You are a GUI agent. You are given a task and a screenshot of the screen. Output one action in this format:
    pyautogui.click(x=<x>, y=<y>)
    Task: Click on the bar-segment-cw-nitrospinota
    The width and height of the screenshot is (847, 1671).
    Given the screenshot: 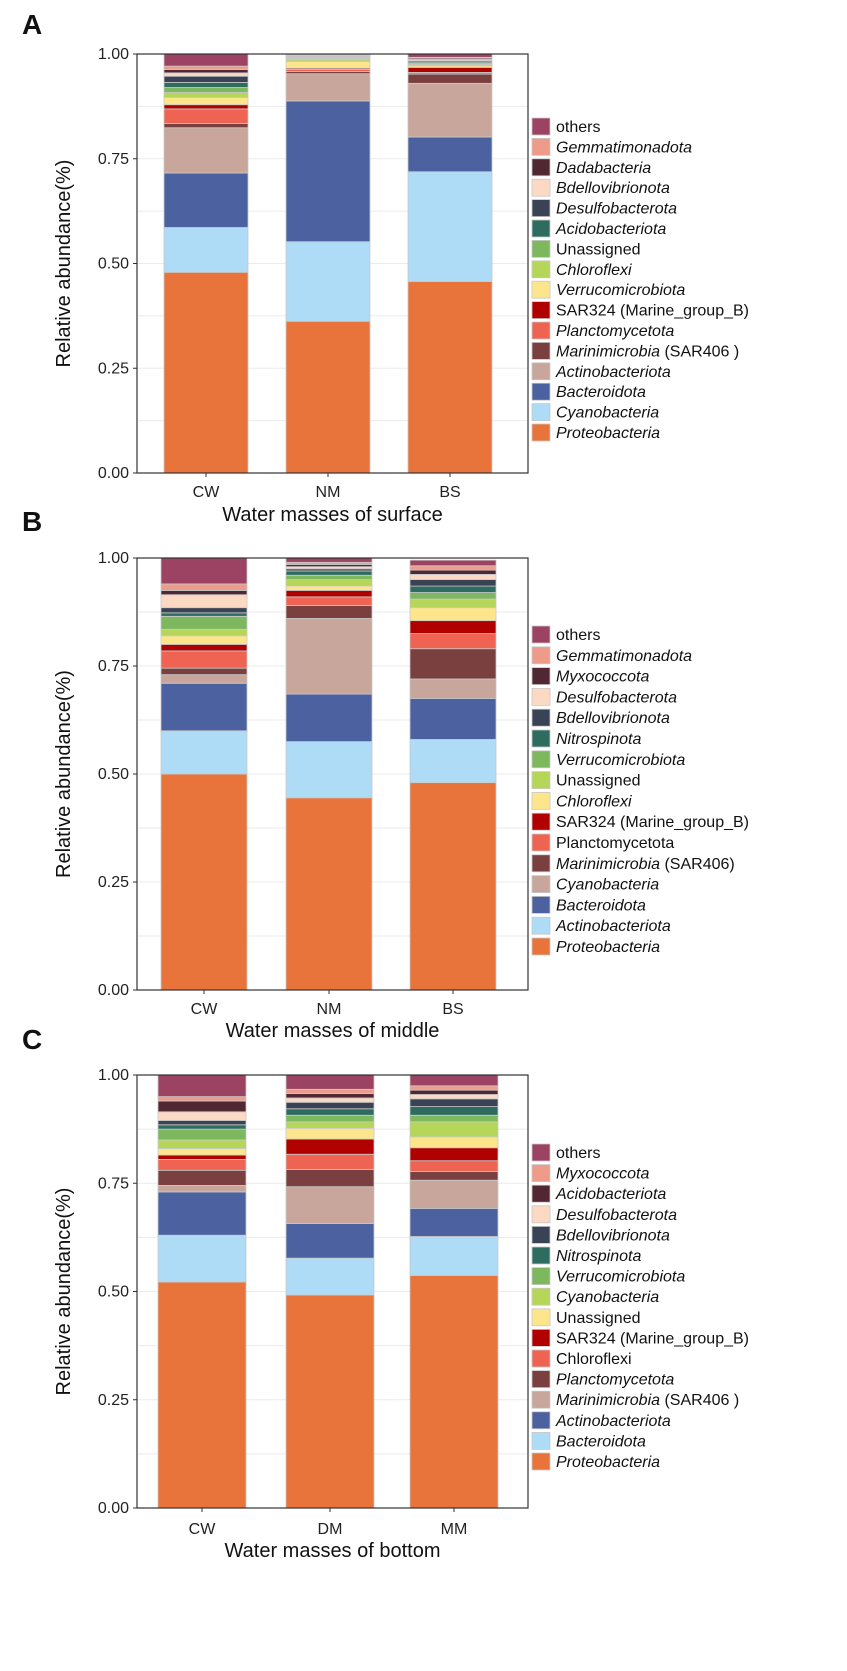 What is the action you would take?
    pyautogui.click(x=204, y=614)
    